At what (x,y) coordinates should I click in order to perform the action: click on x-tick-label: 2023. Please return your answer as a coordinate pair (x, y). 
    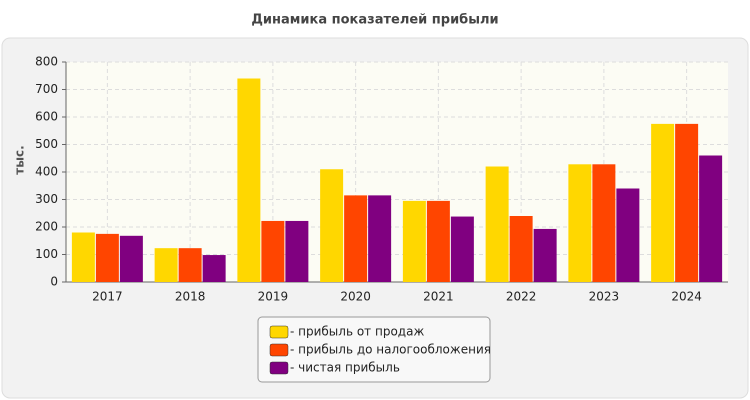
    Looking at the image, I should click on (604, 297).